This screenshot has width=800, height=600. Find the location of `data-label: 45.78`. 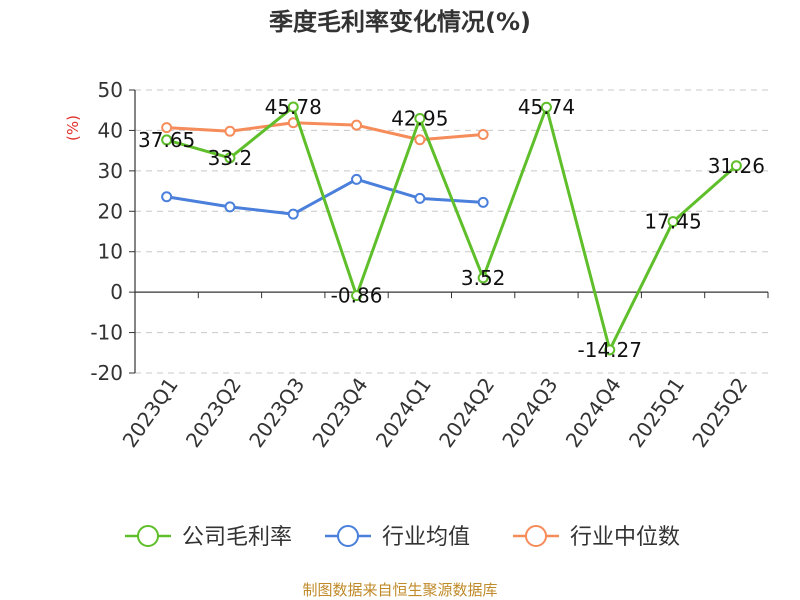

data-label: 45.78 is located at coordinates (293, 107).